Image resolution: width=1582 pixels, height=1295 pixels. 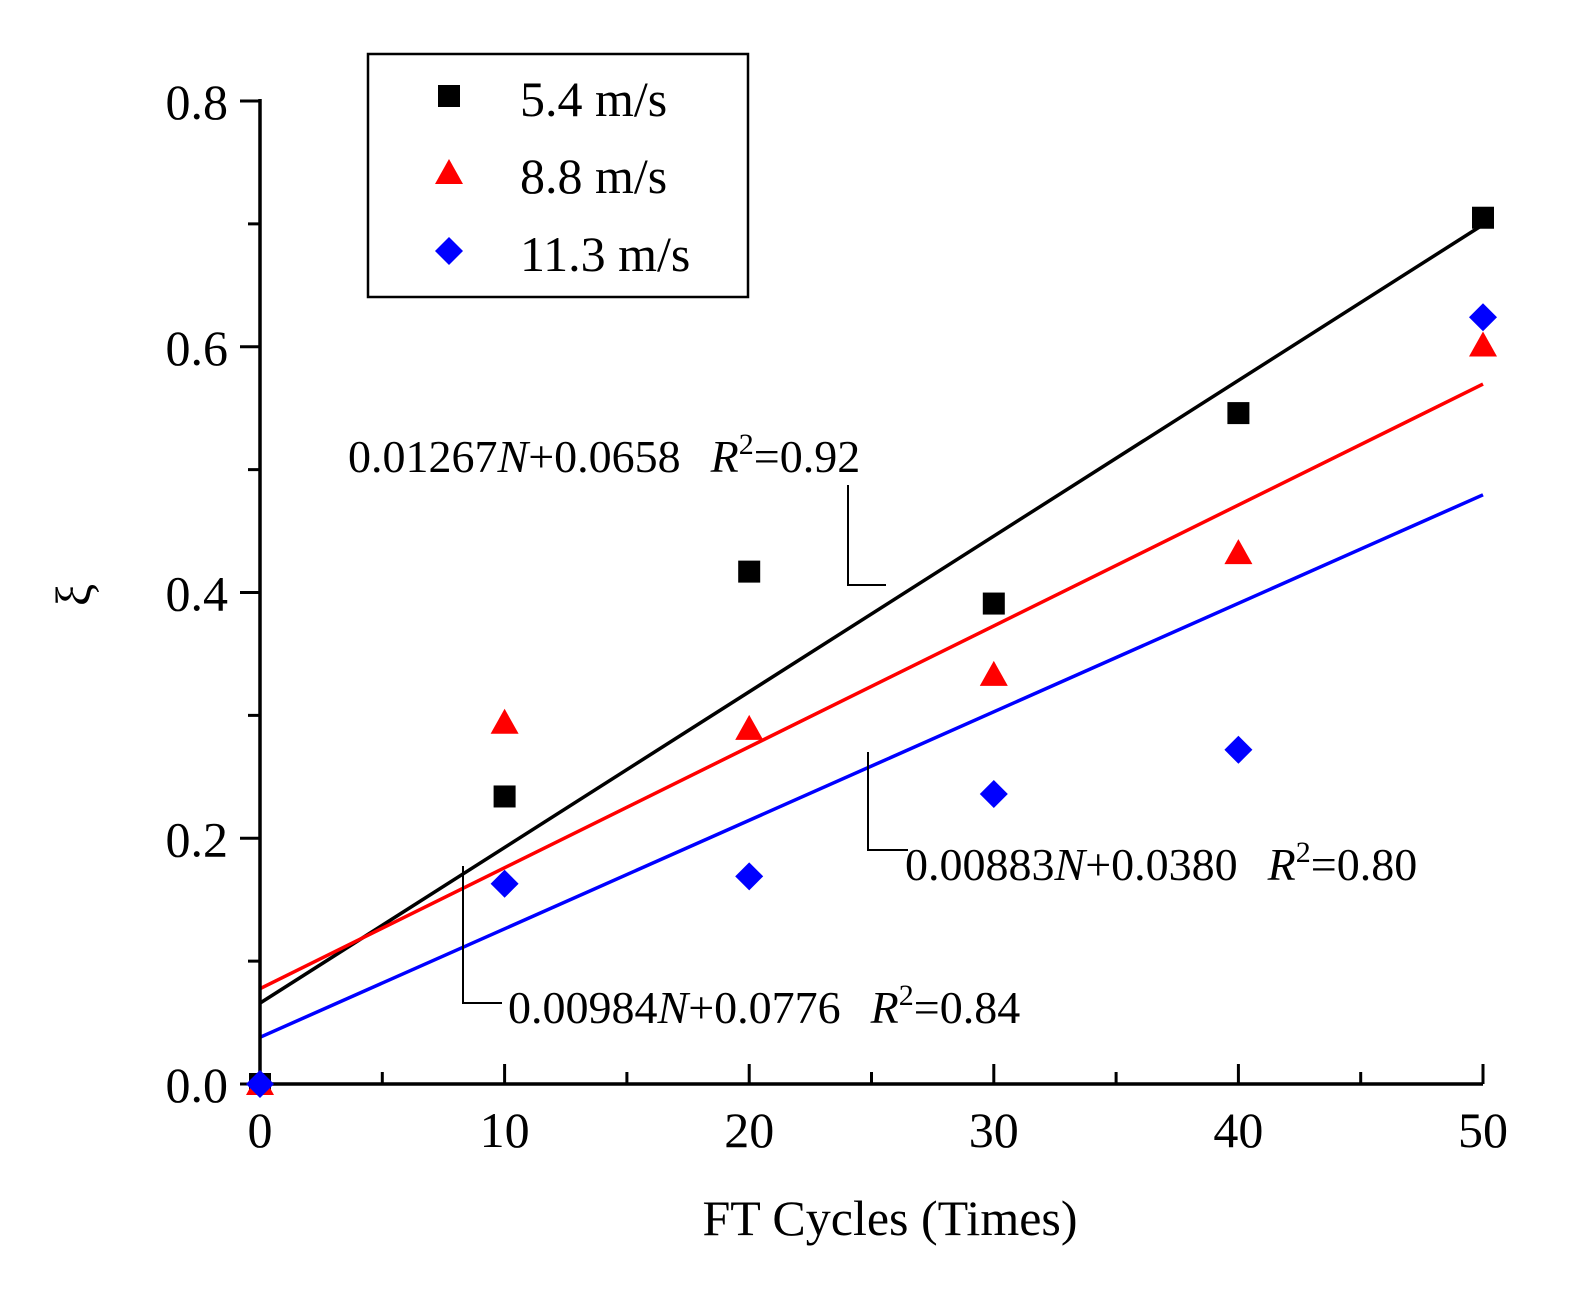 I want to click on legend-marker-diamond, so click(x=449, y=251).